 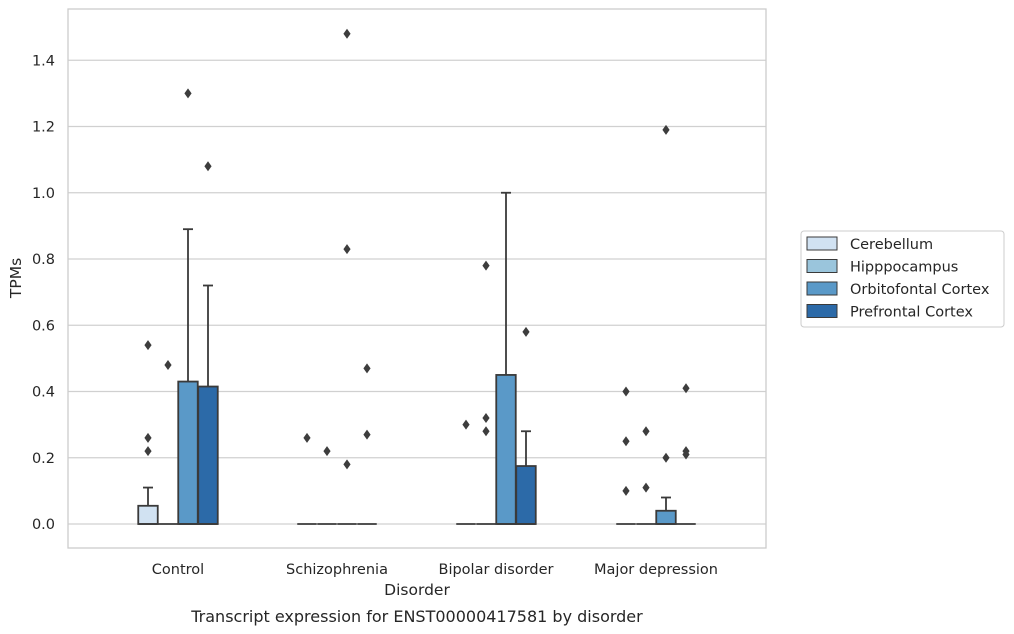 I want to click on x-axis-label: Disorder, so click(x=417, y=590).